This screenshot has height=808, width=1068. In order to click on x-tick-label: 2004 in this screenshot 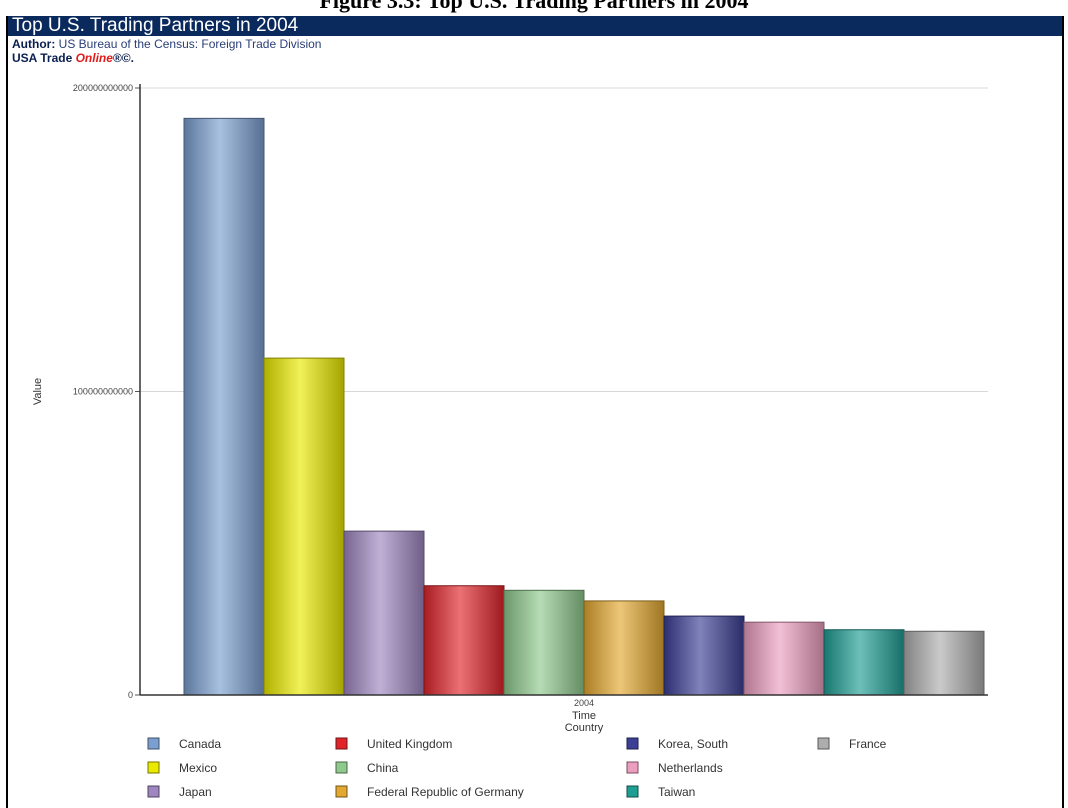, I will do `click(584, 703)`.